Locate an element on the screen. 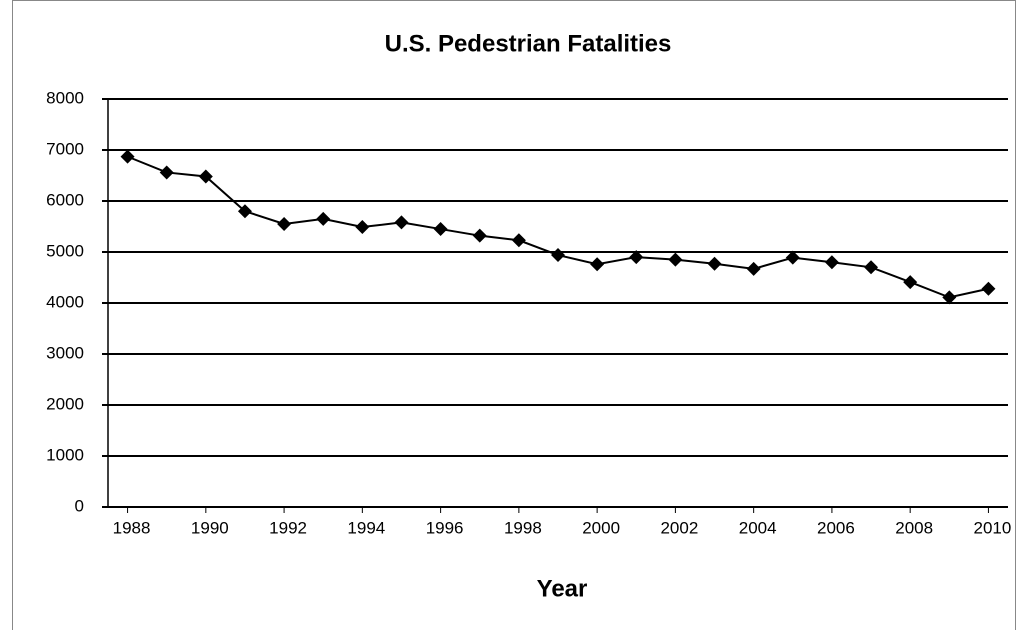 The width and height of the screenshot is (1017, 630). y-tick-label: 8000 is located at coordinates (65, 97).